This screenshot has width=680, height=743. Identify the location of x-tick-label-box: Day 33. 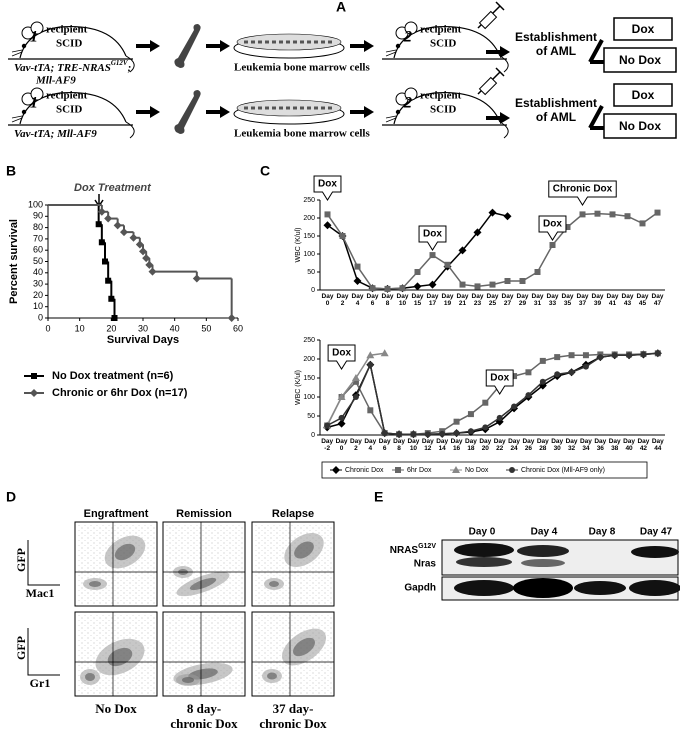
(553, 300).